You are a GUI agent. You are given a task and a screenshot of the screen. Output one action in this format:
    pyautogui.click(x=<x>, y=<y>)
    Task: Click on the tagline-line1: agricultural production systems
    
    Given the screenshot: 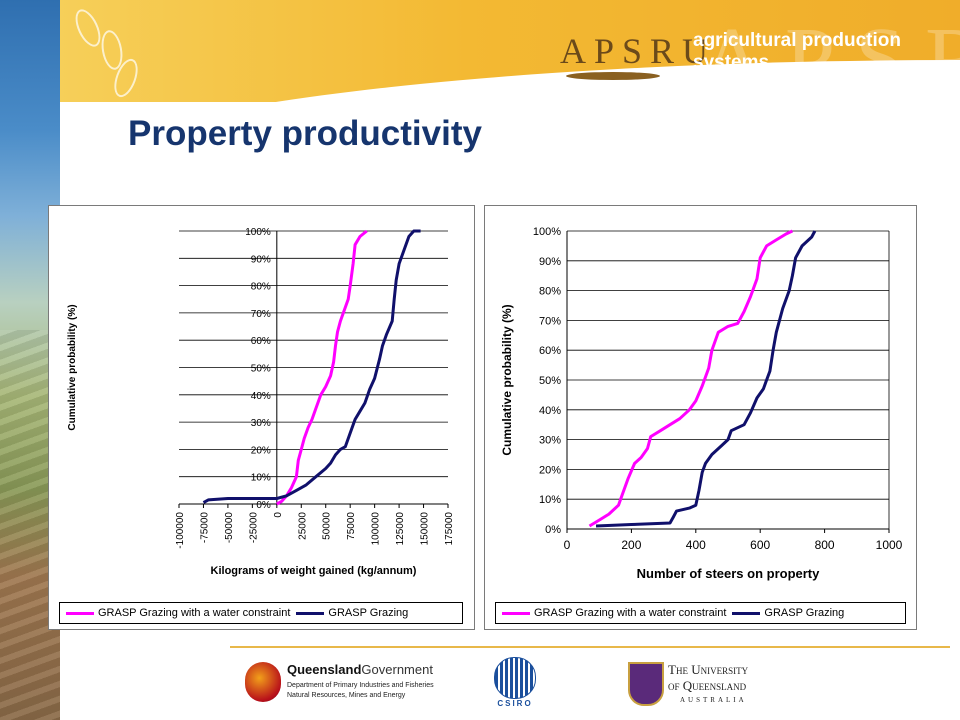 What is the action you would take?
    pyautogui.click(x=797, y=51)
    